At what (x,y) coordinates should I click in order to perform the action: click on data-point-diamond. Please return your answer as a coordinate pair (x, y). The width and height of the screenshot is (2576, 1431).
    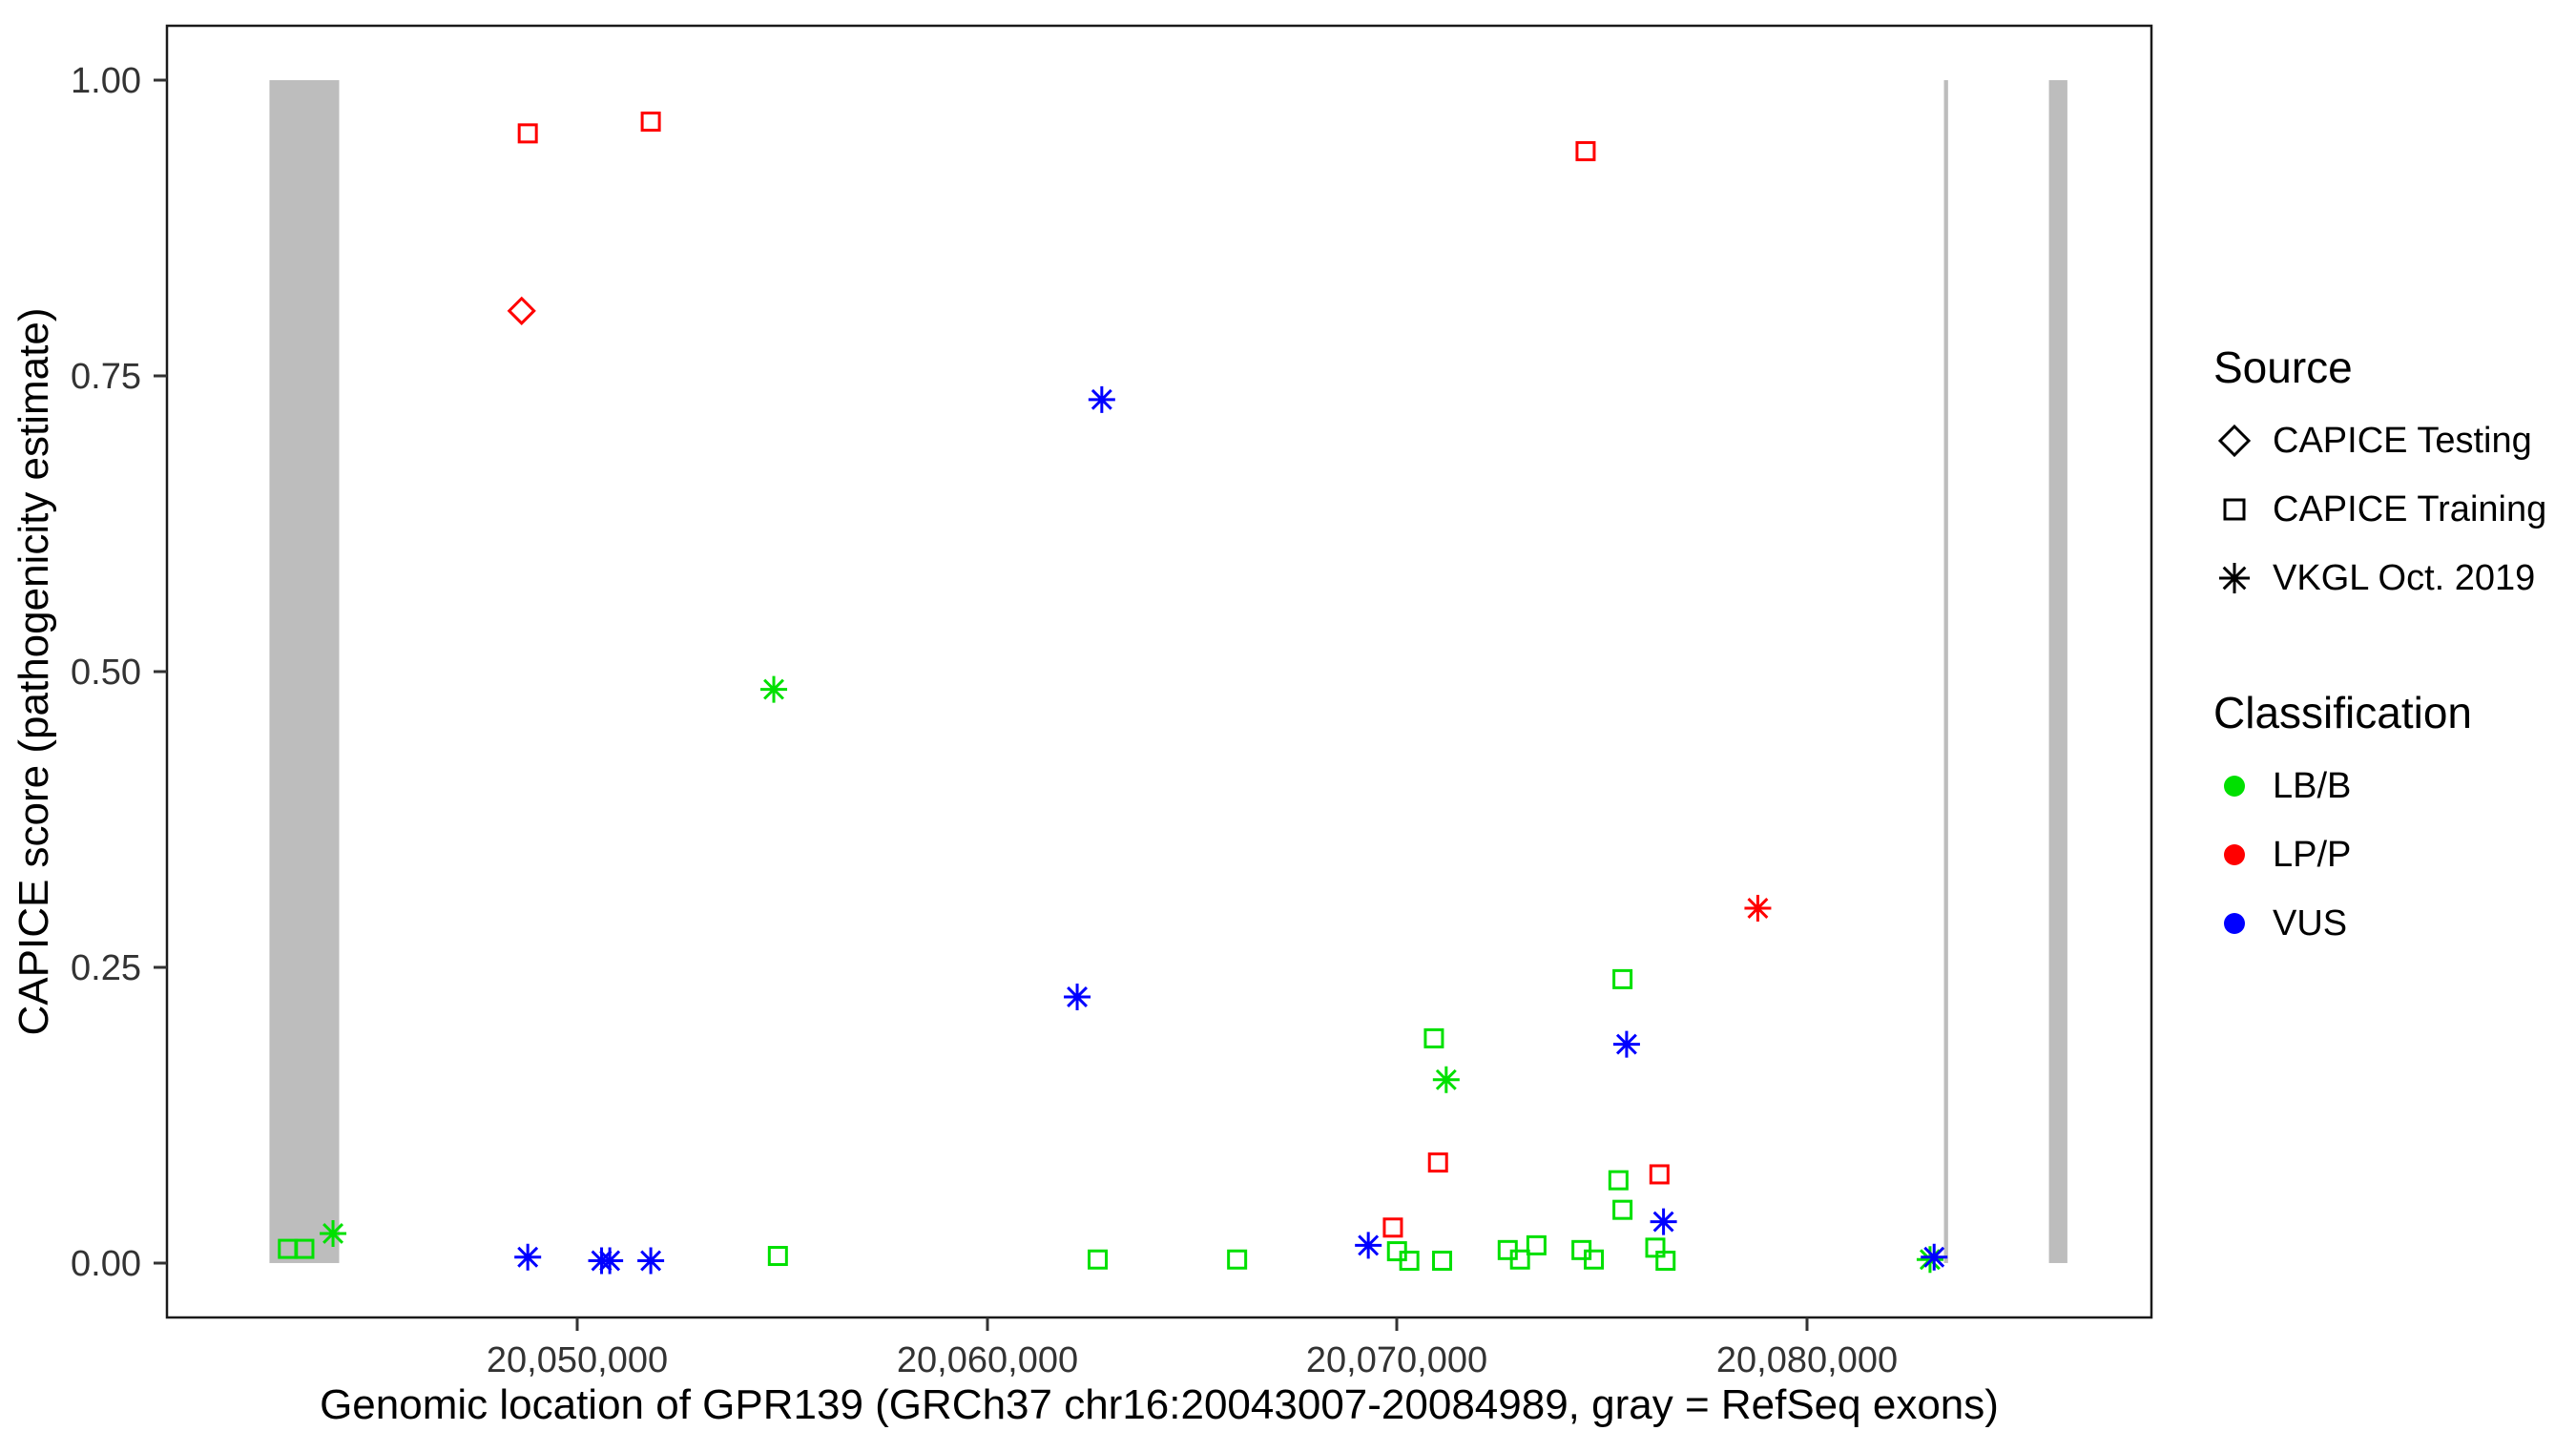
    Looking at the image, I should click on (521, 311).